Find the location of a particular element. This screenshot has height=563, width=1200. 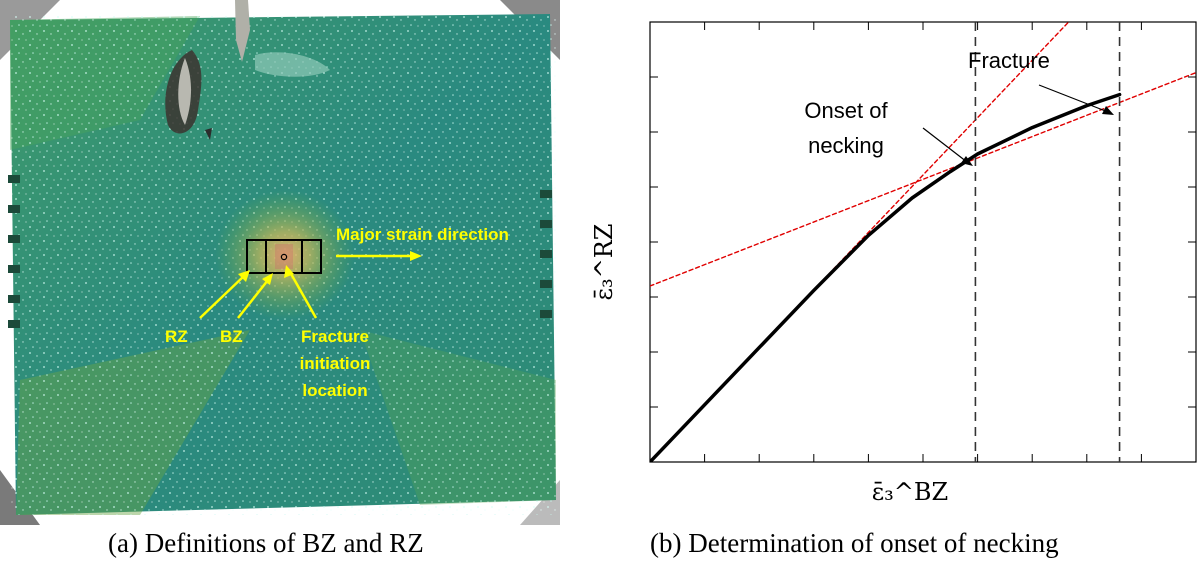

fracture-initiation-label-1: Fracture is located at coordinates (335, 336).